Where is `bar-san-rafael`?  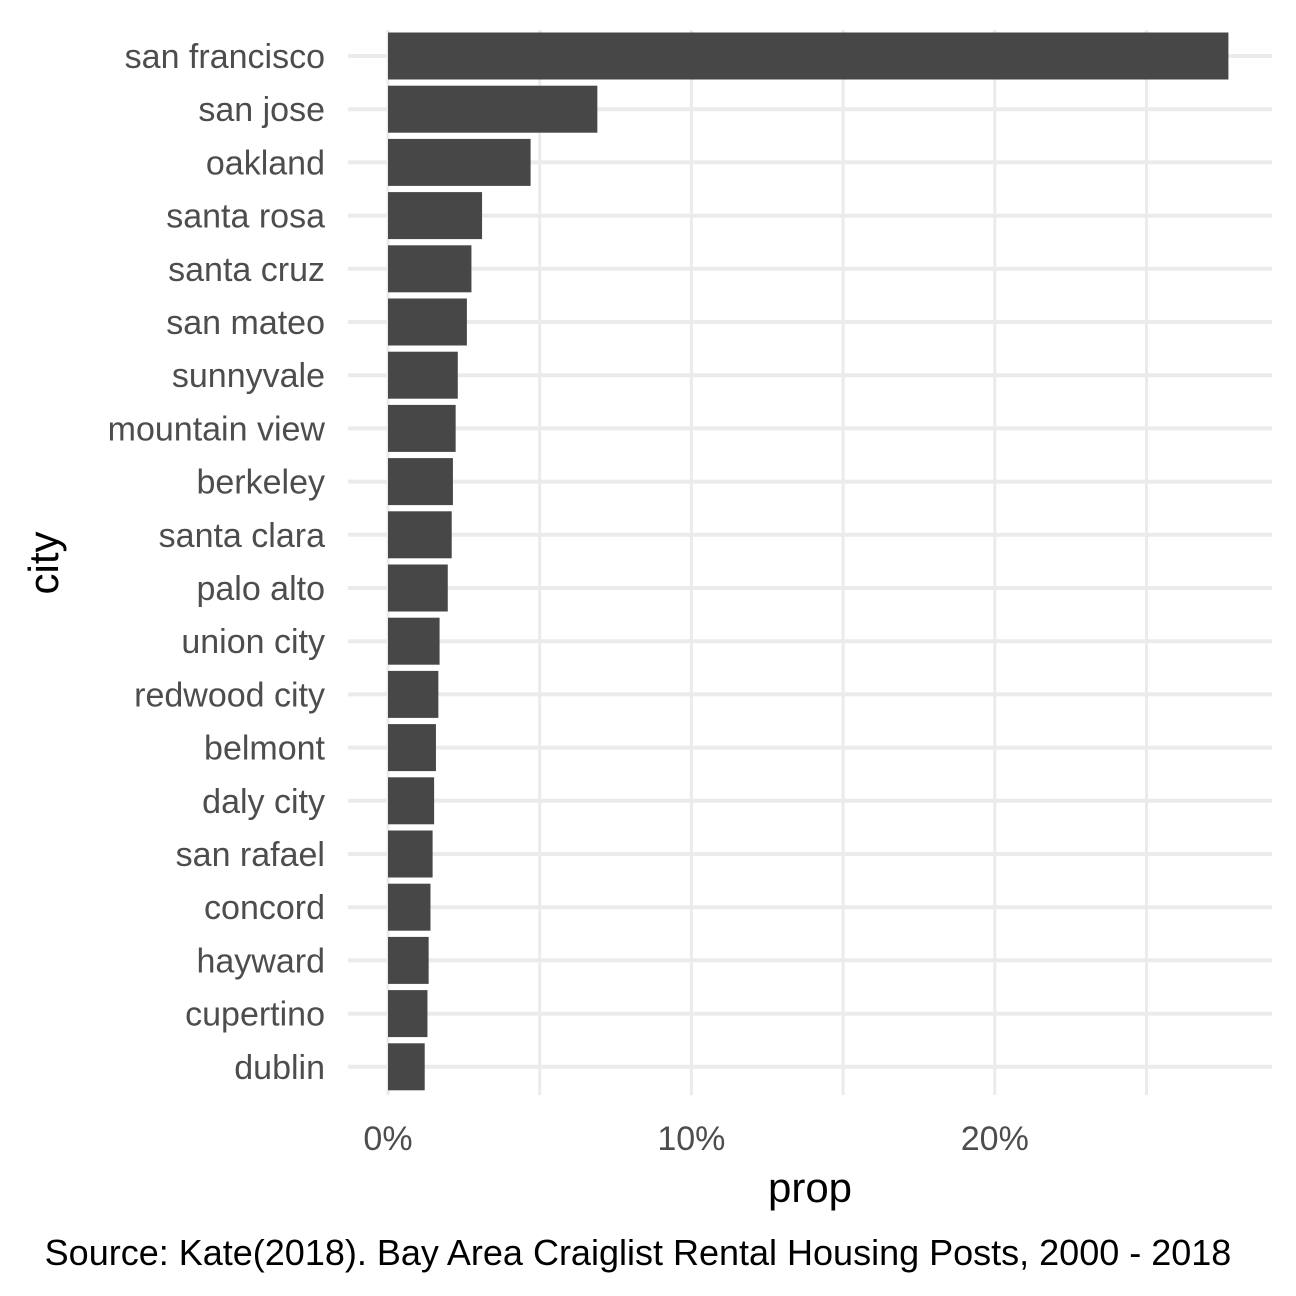 bar-san-rafael is located at coordinates (410, 854).